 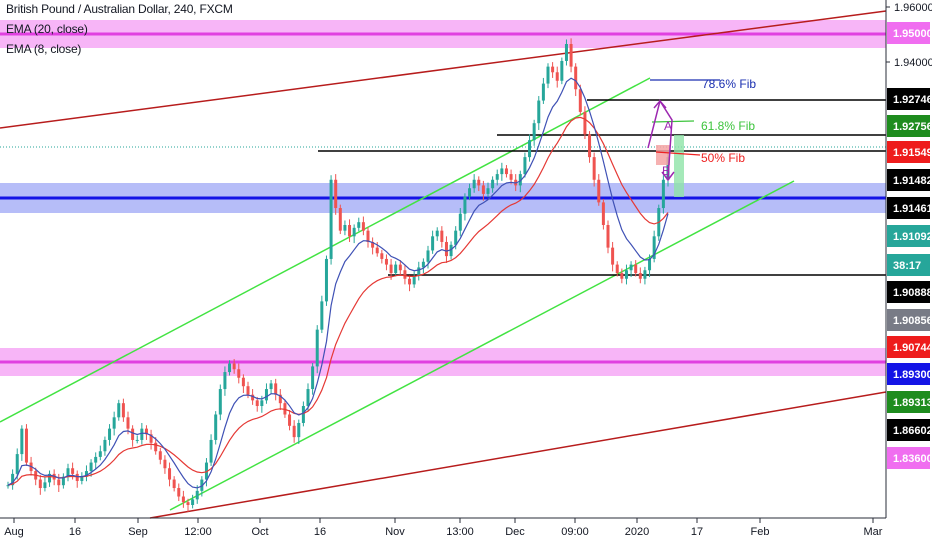 I want to click on price-label: 1.92746, so click(x=912, y=100).